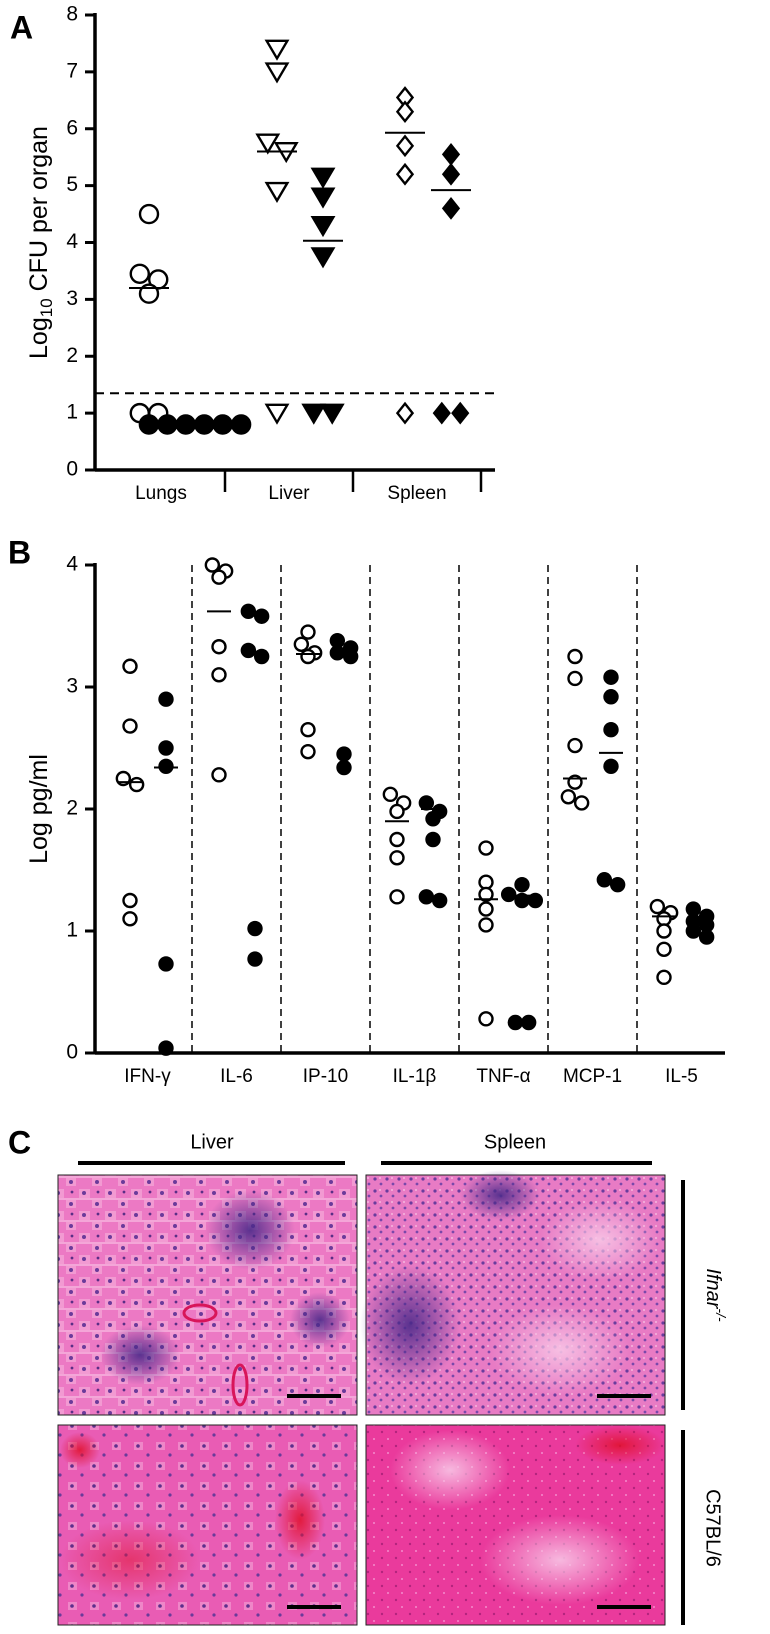  I want to click on row-label: C57BL/6, so click(713, 1528).